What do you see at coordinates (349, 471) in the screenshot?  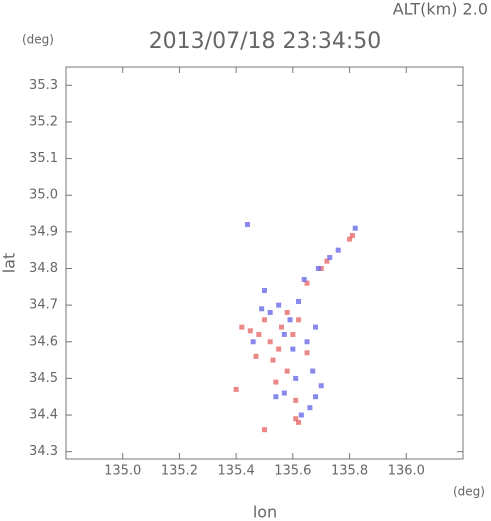 I see `x-tick-label: 135.8` at bounding box center [349, 471].